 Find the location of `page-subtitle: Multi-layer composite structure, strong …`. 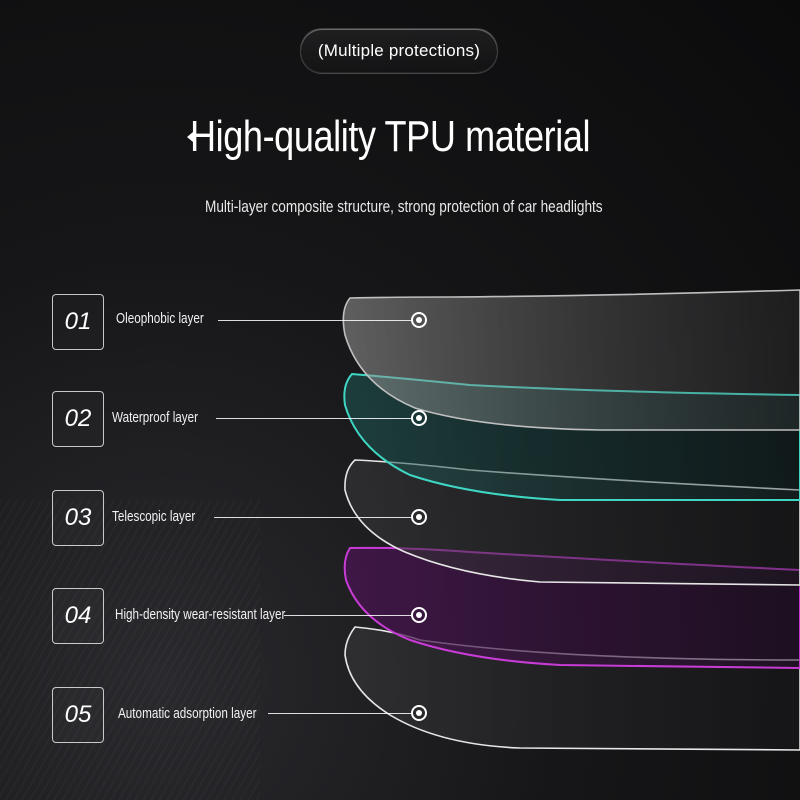

page-subtitle: Multi-layer composite structure, strong … is located at coordinates (404, 206).